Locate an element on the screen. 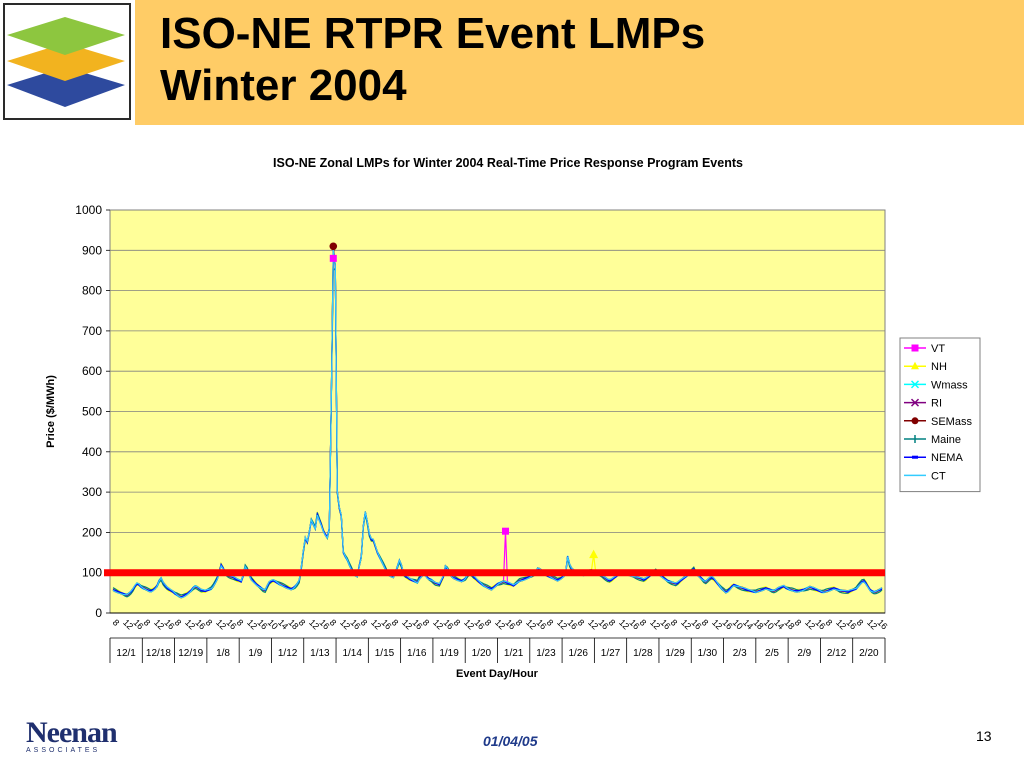  event-day-label: 12/19 is located at coordinates (190, 653).